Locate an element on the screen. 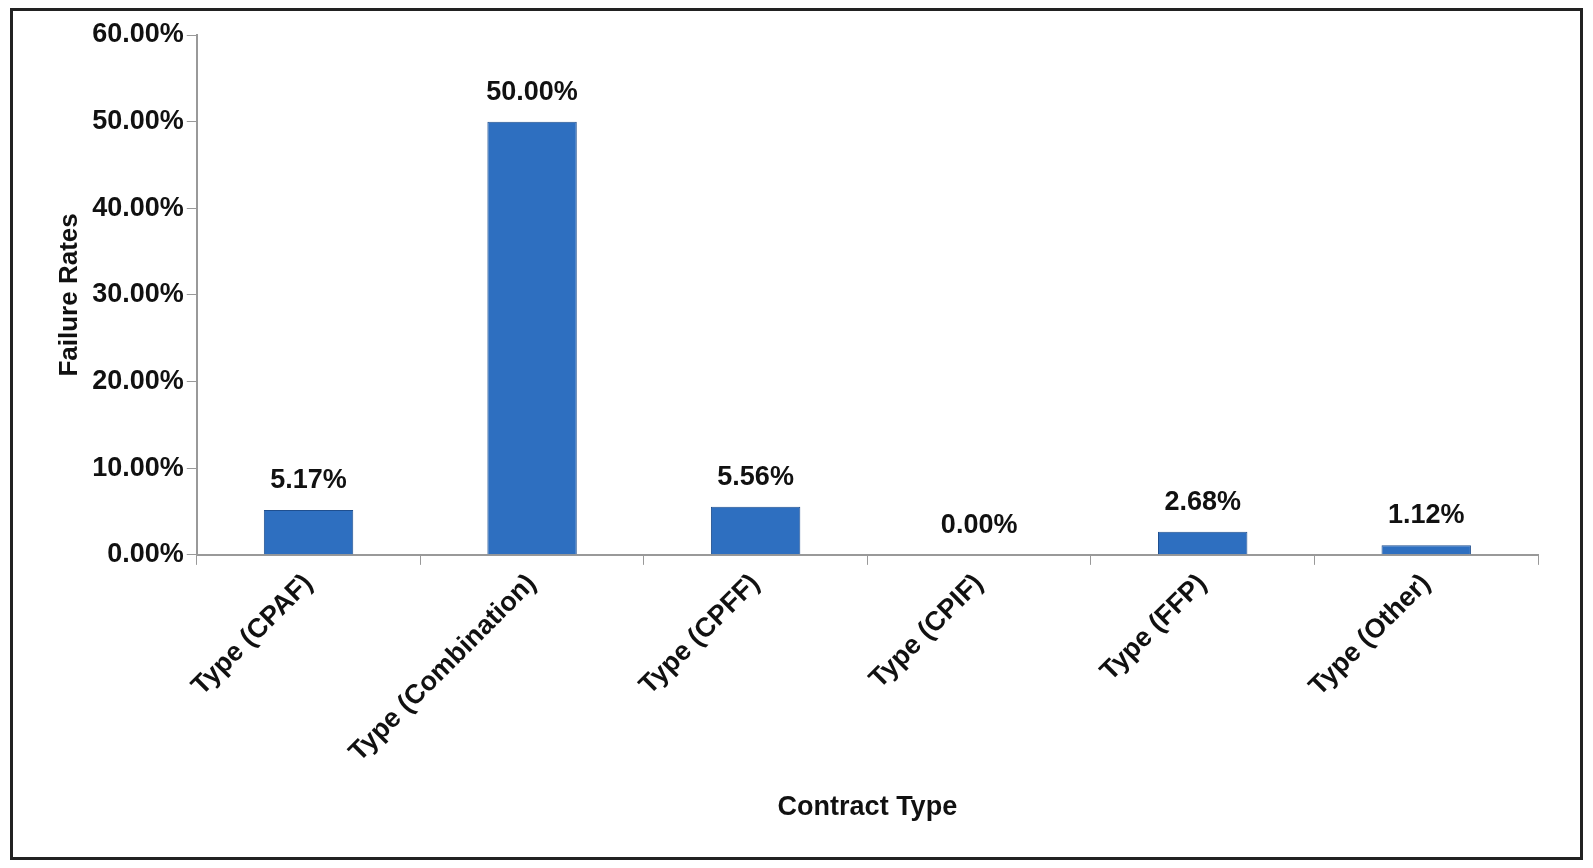 This screenshot has height=868, width=1593. y-tick-label: 0.00% is located at coordinates (145, 553).